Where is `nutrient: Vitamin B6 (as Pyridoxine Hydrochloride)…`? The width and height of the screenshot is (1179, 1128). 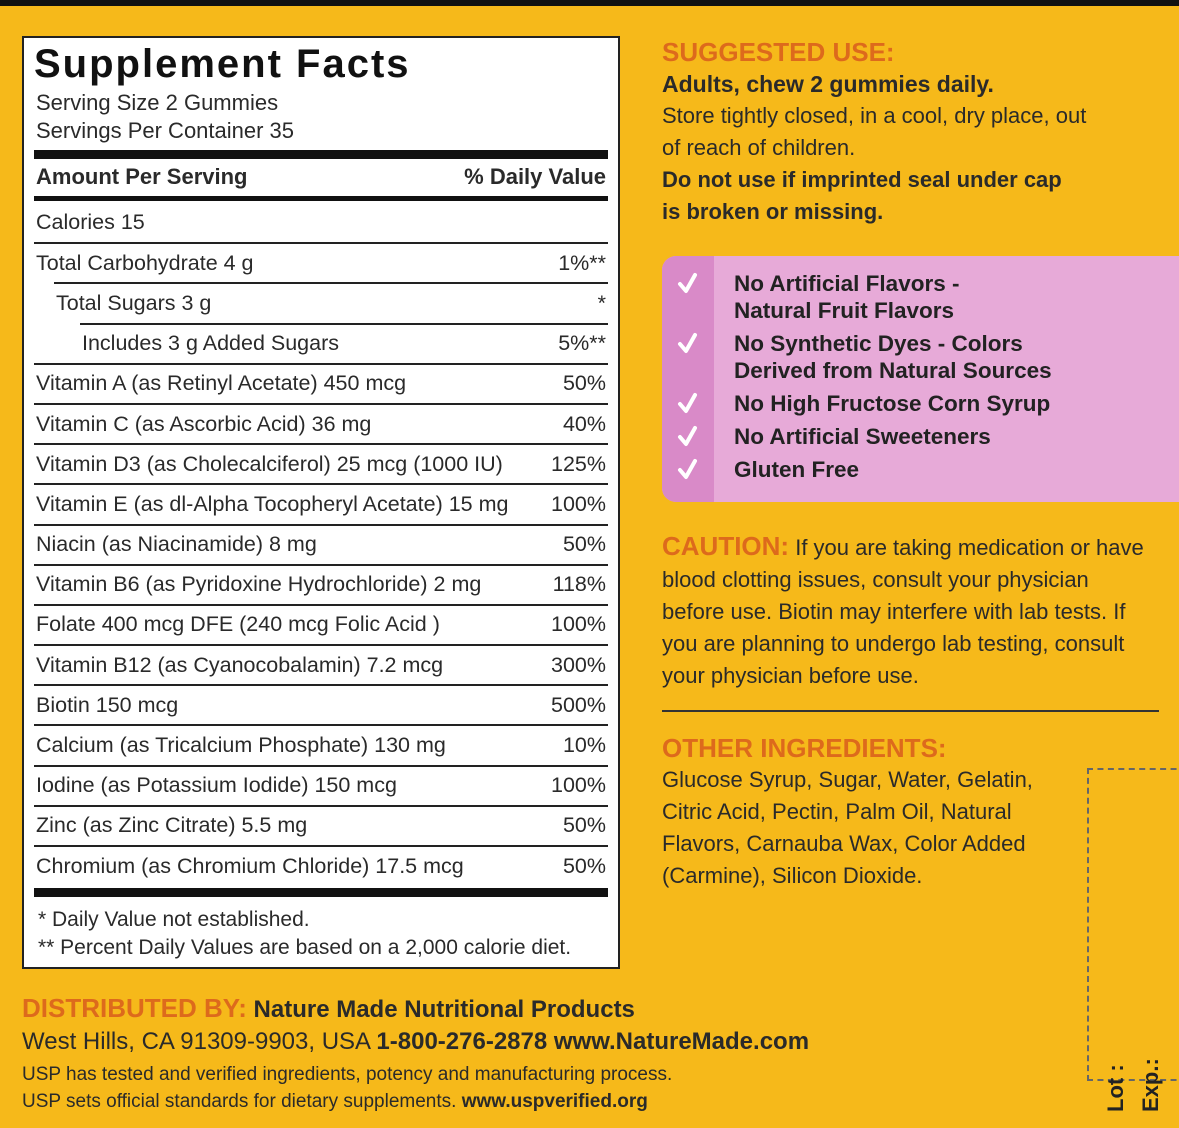 nutrient: Vitamin B6 (as Pyridoxine Hydrochloride)… is located at coordinates (259, 584).